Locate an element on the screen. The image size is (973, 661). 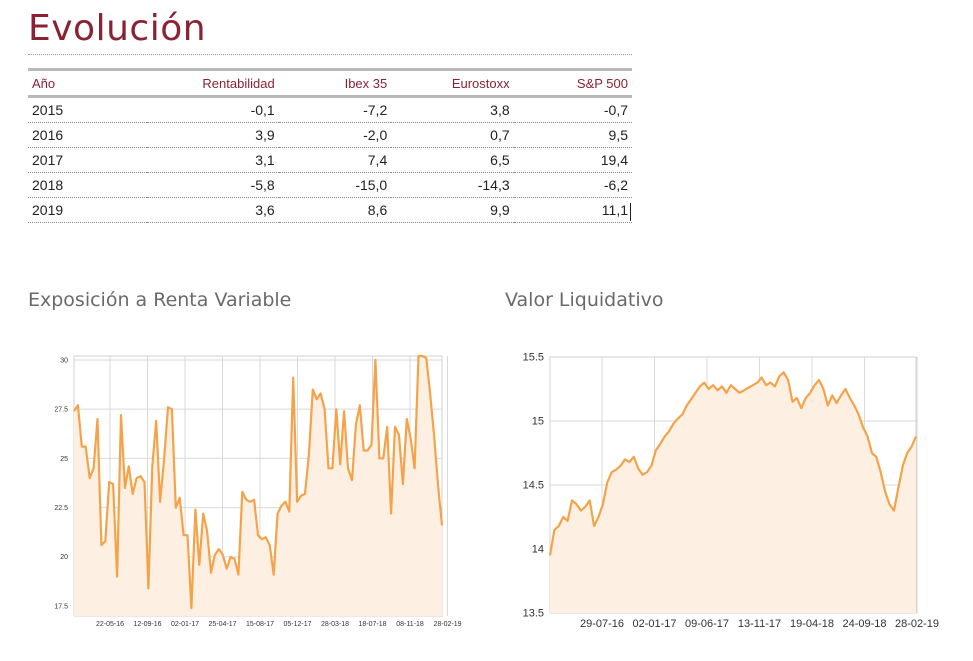
table-cell: 9,5 is located at coordinates (572, 135).